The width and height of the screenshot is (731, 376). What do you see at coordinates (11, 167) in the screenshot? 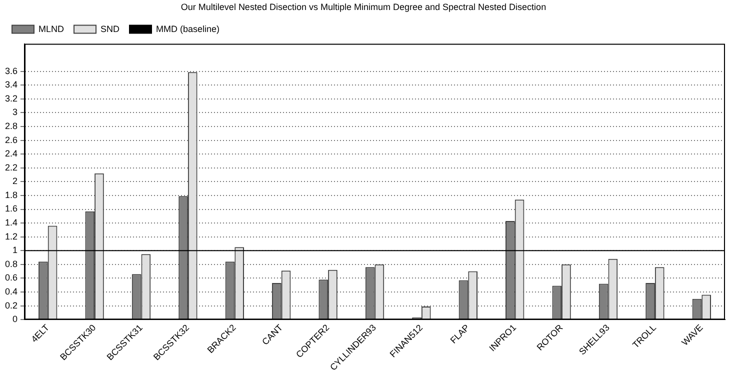
I see `y-tick-label: 2.2` at bounding box center [11, 167].